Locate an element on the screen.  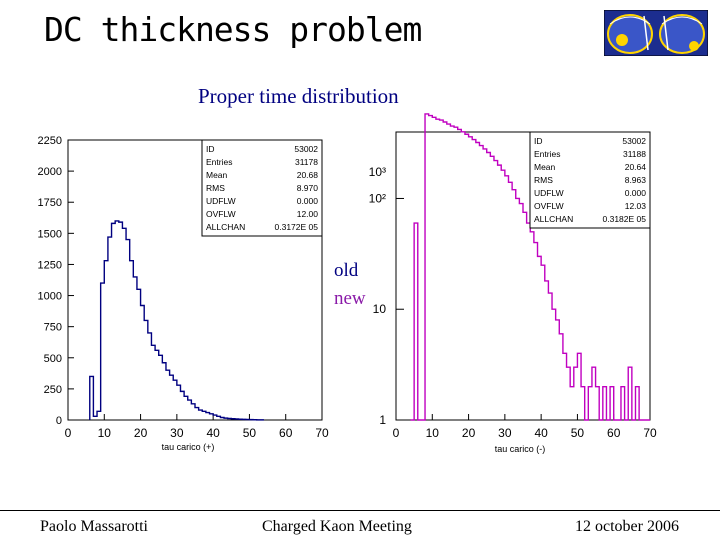
right-stats-label: ID is located at coordinates (538, 141).